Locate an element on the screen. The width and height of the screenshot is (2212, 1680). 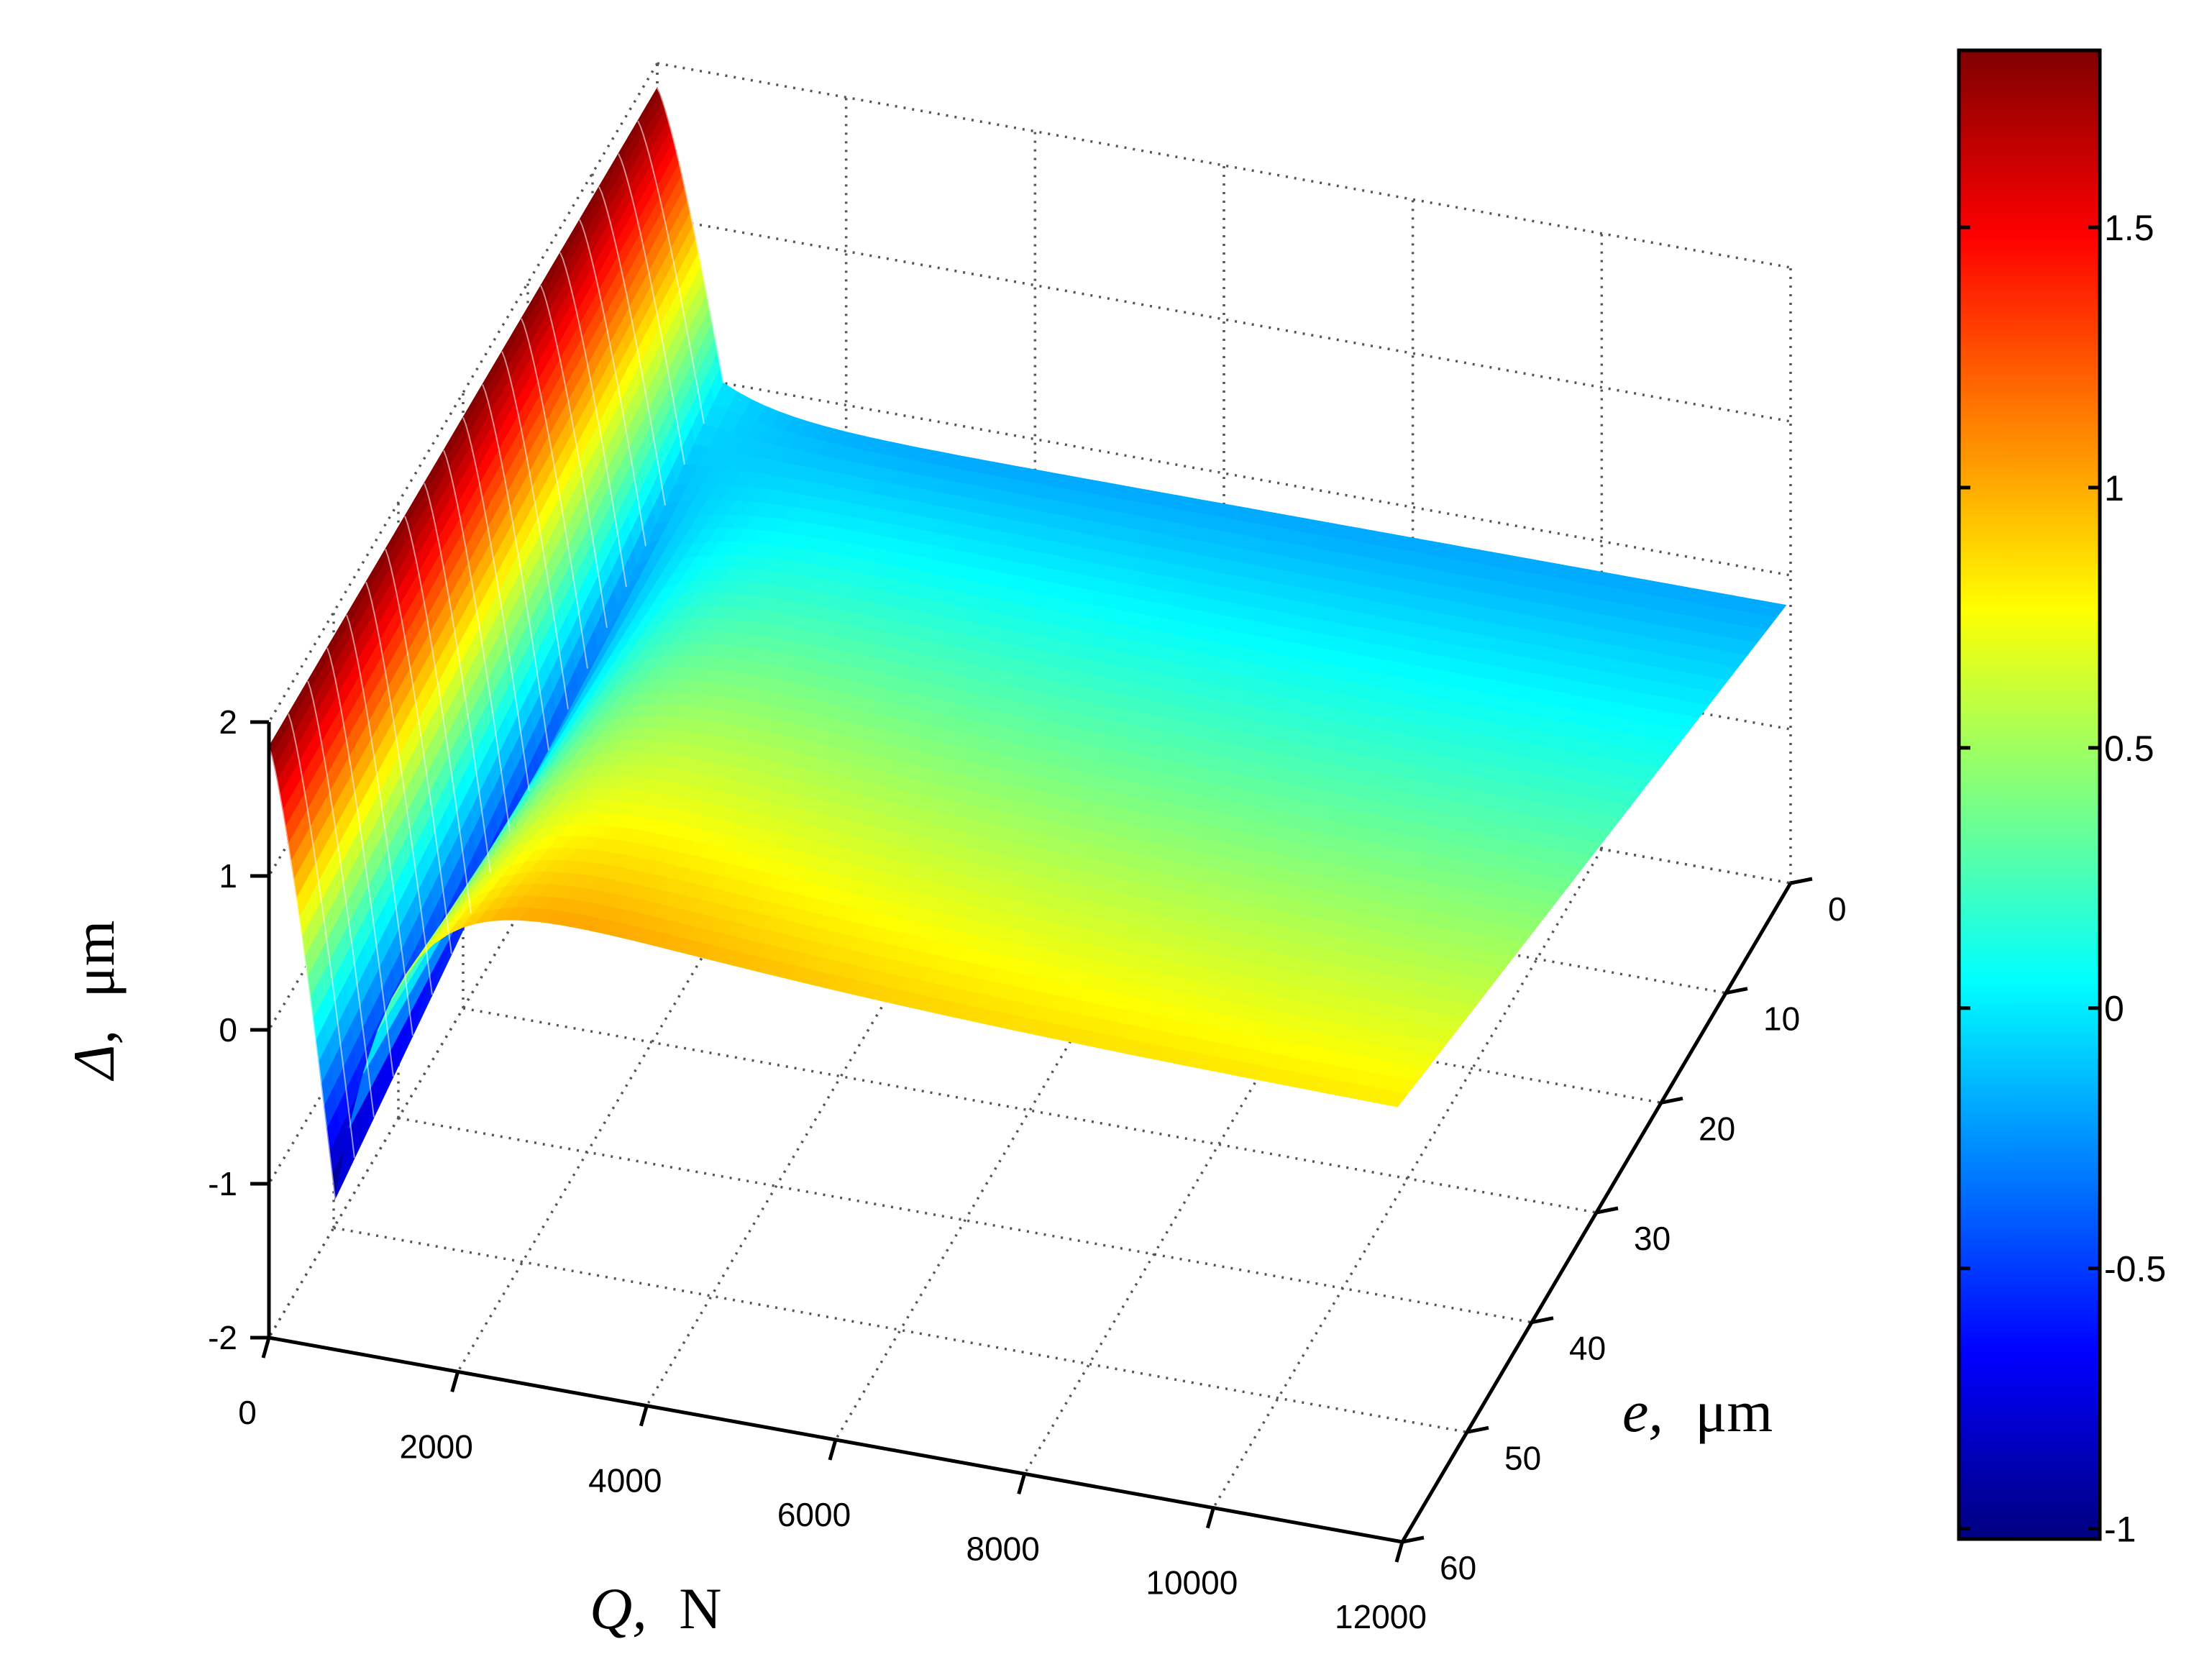
colorbar: -1 -0.5 0 0.5 1 1.5 is located at coordinates (2061, 799).